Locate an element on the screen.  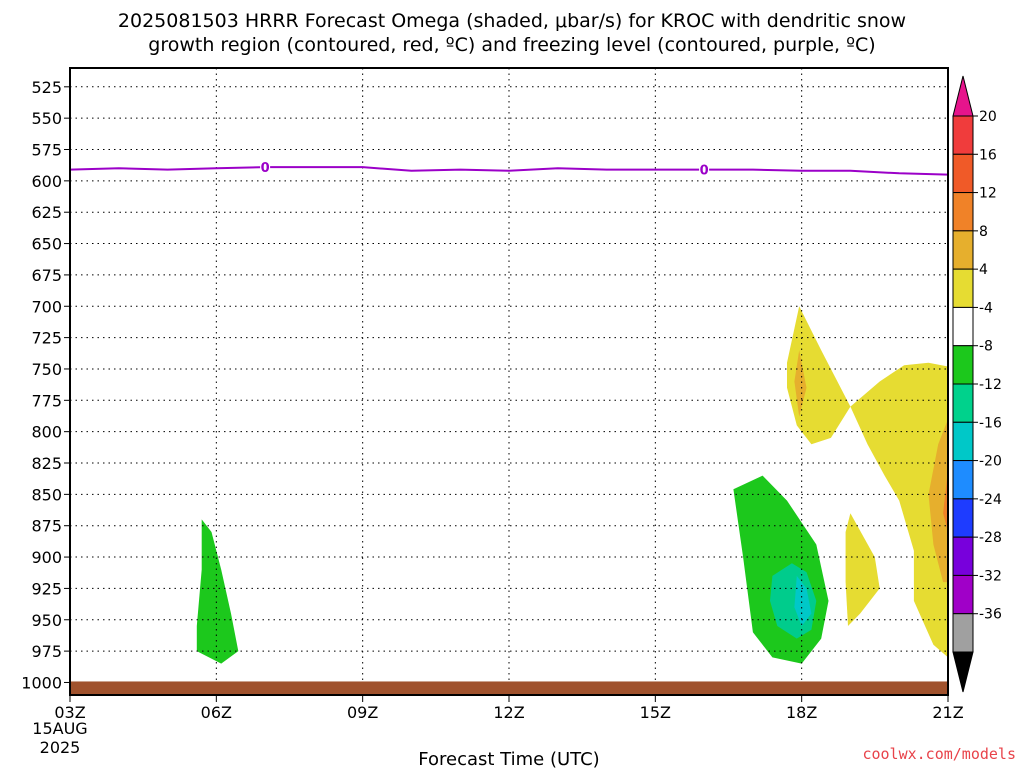
colorbar-label-9: -16 is located at coordinates (990, 423).